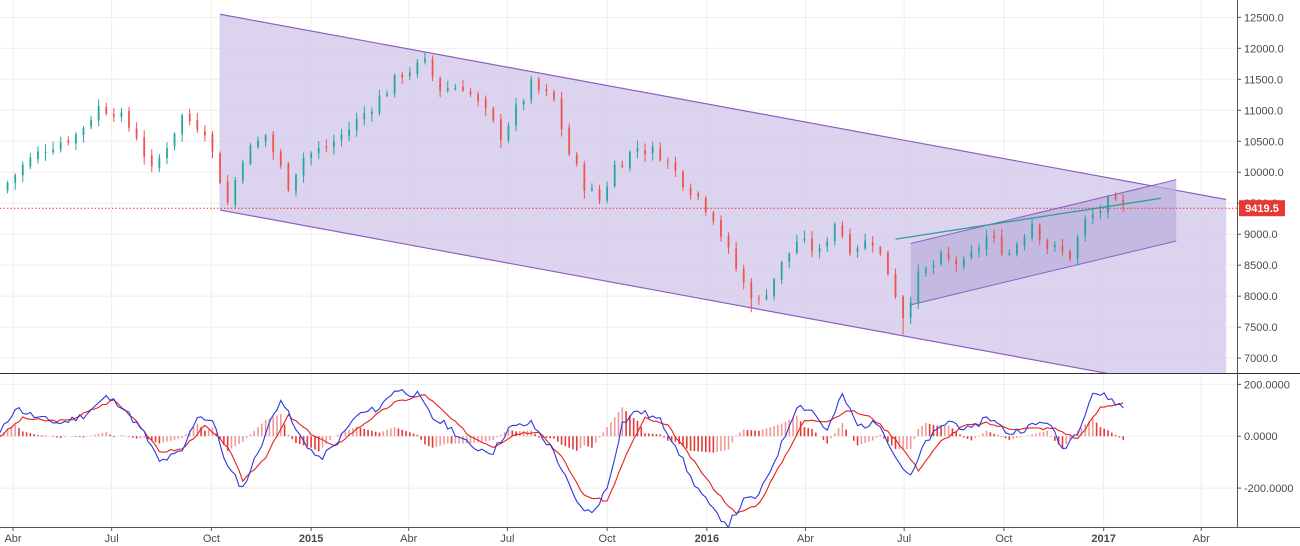  Describe the element at coordinates (562, 430) in the screenshot. I see `macd-histogram` at that location.